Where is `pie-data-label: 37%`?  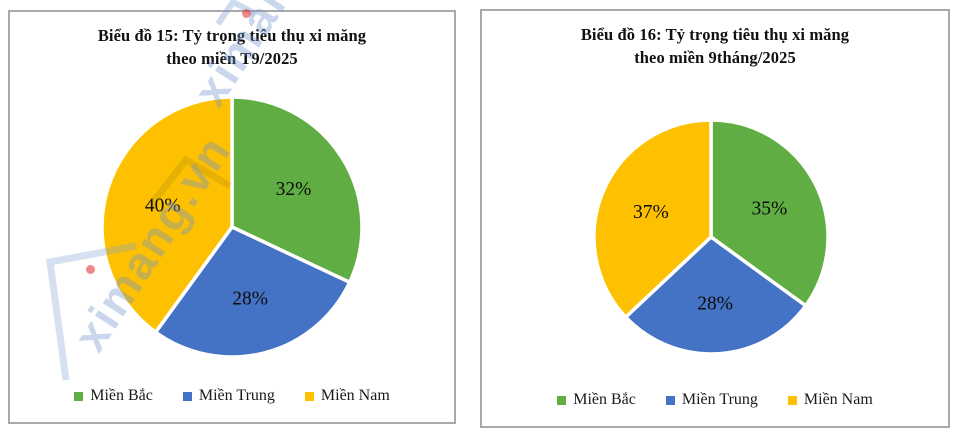 pie-data-label: 37% is located at coordinates (651, 212).